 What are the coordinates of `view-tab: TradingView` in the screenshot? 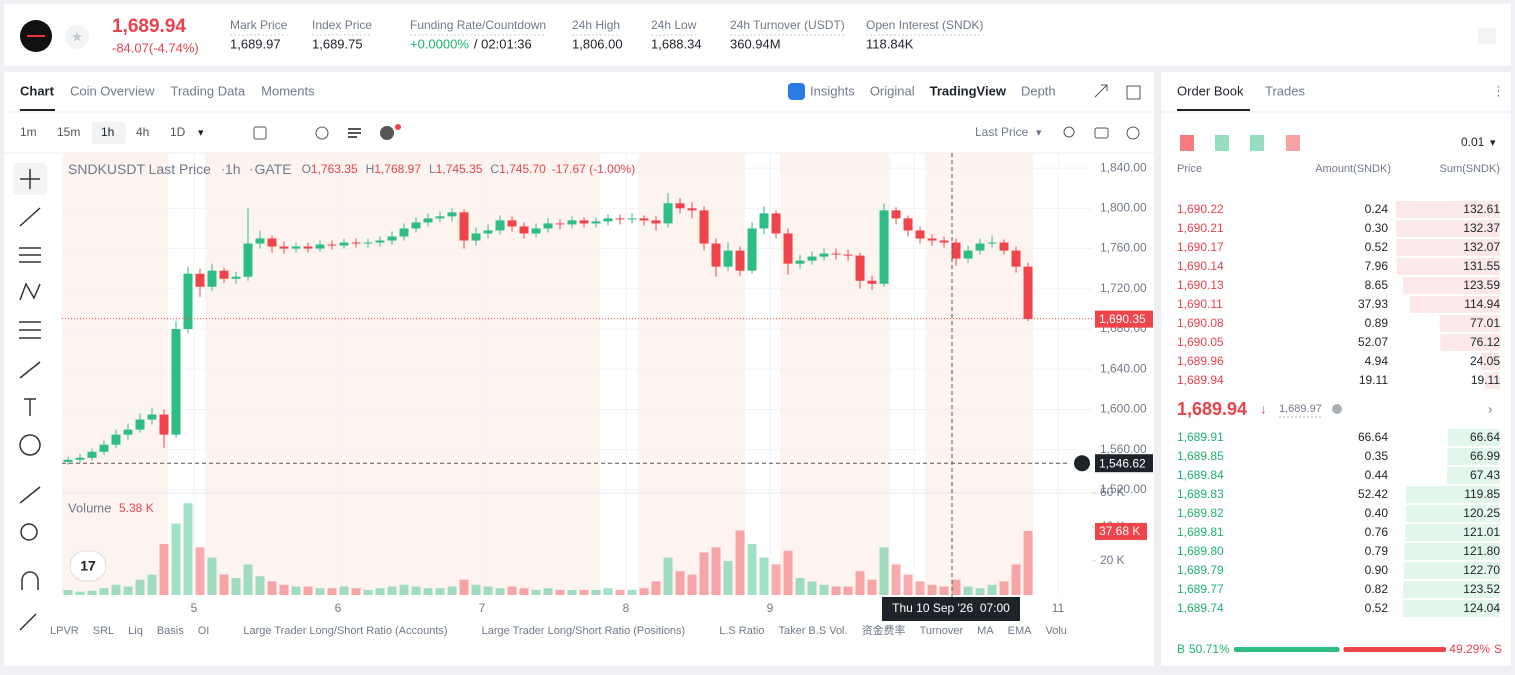 It's located at (968, 90).